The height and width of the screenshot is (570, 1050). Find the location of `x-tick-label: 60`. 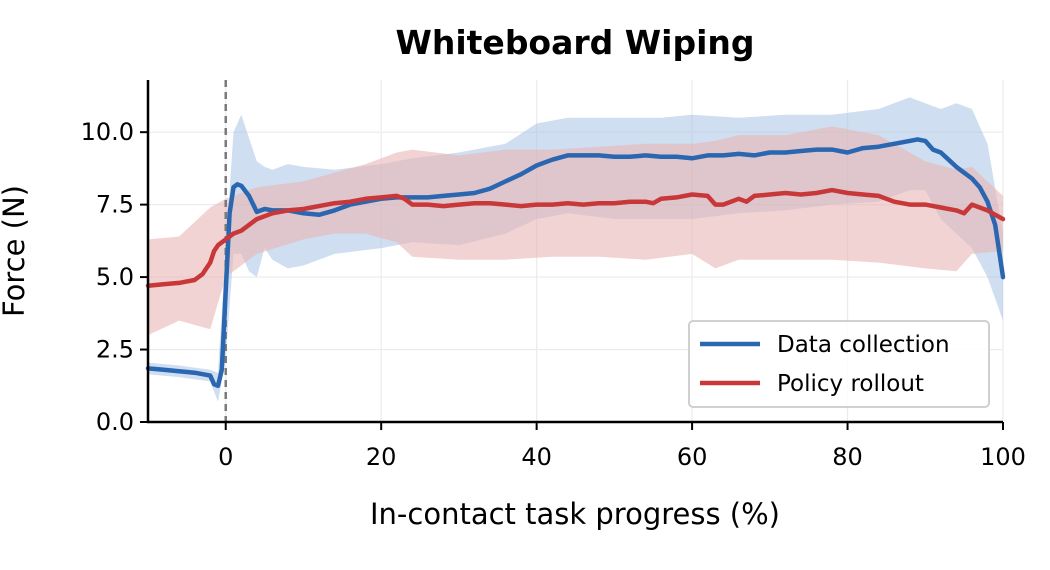

x-tick-label: 60 is located at coordinates (692, 457).